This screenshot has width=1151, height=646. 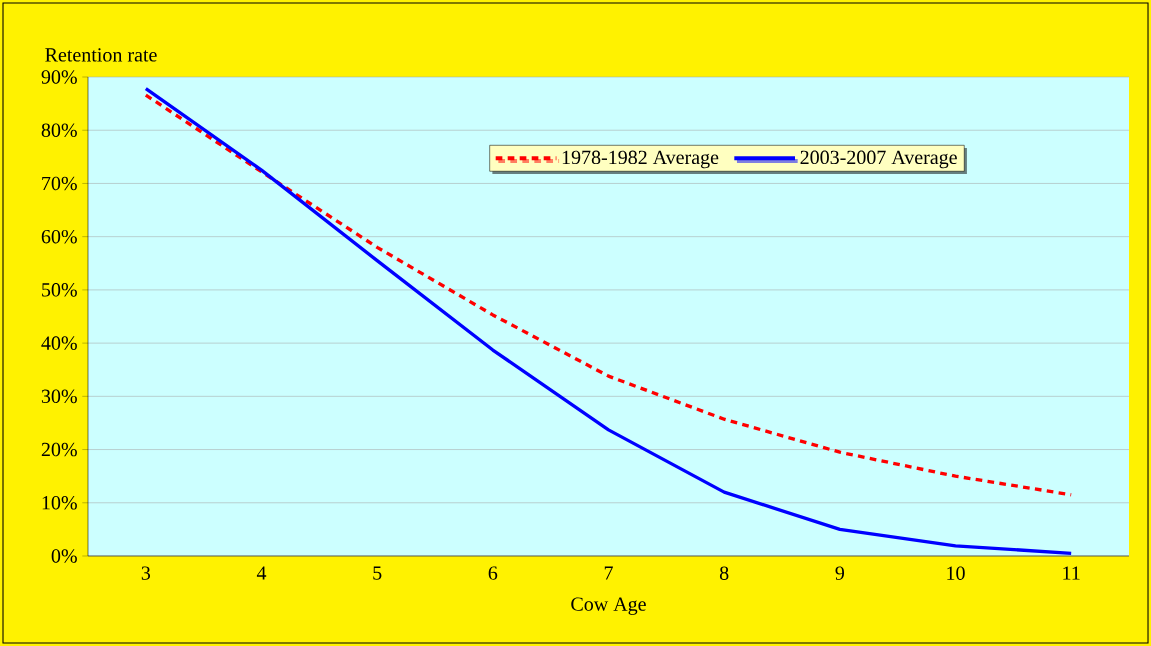 What do you see at coordinates (878, 159) in the screenshot?
I see `legend-label: 2003-2007 Average` at bounding box center [878, 159].